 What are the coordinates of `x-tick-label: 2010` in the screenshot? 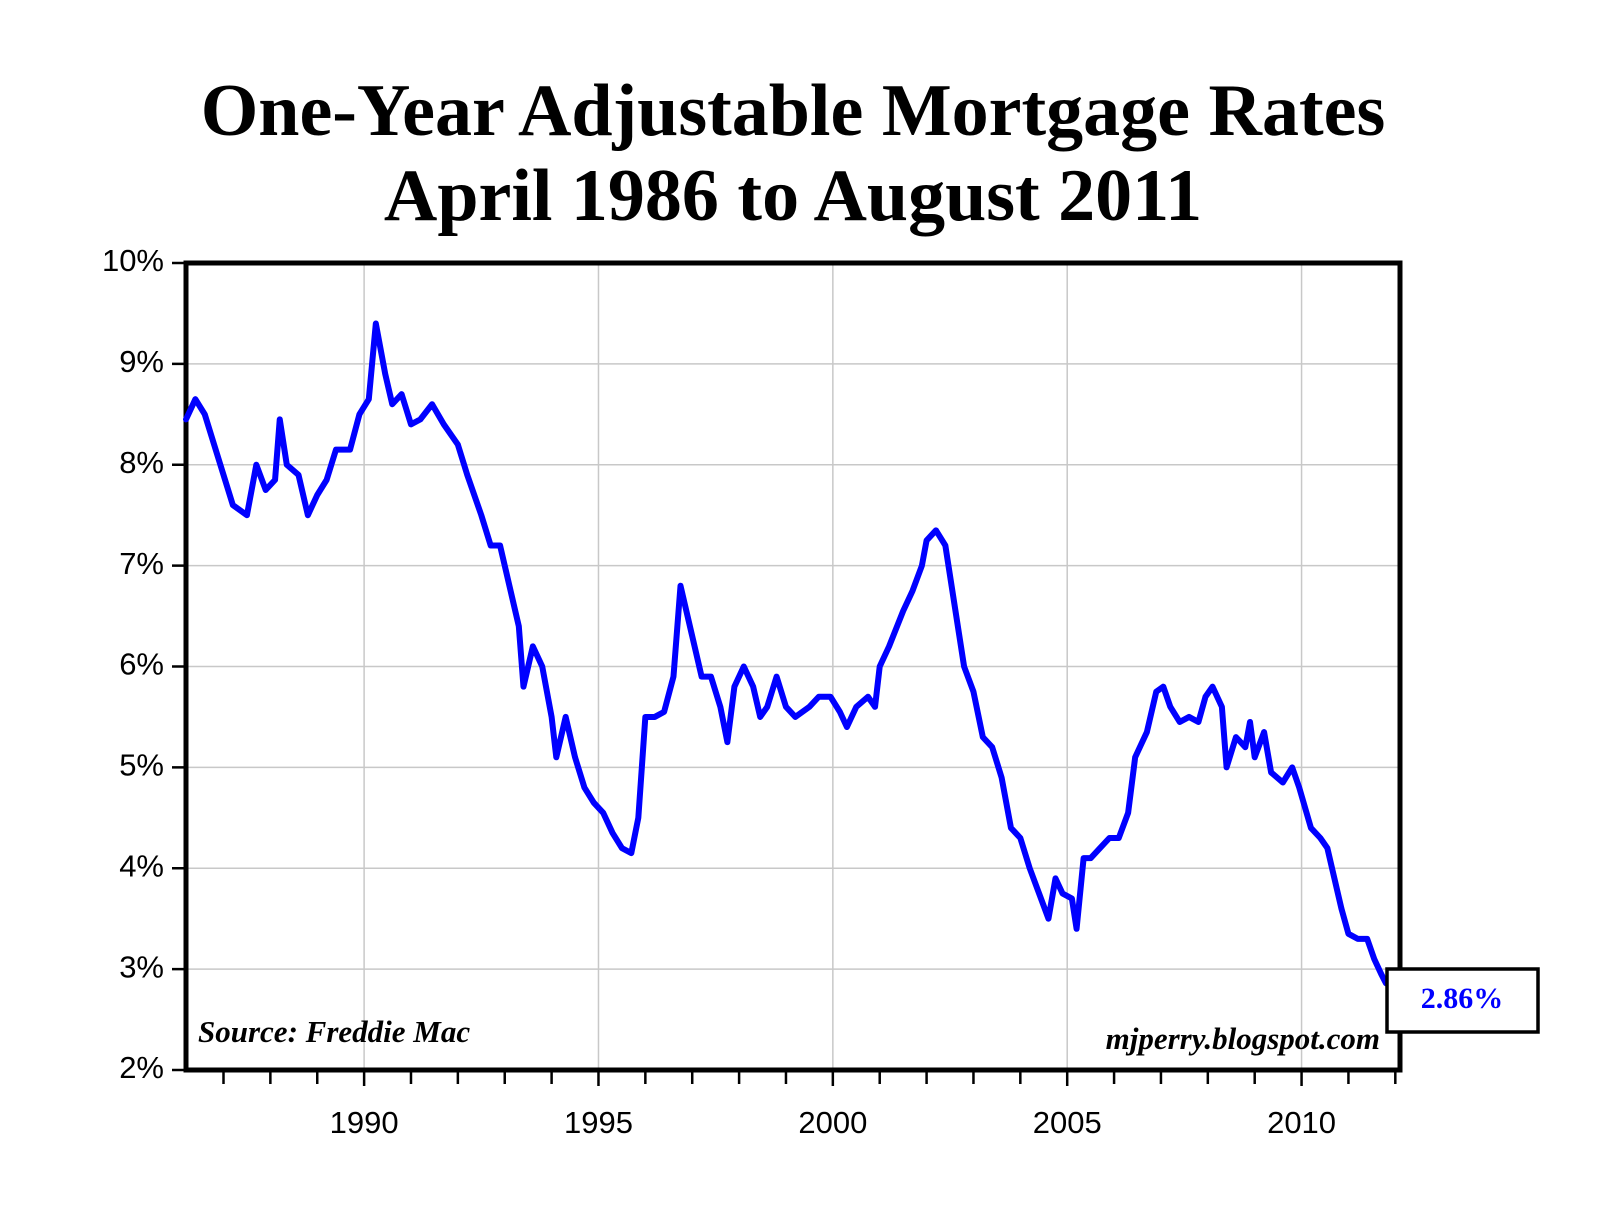 It's located at (1301, 1122).